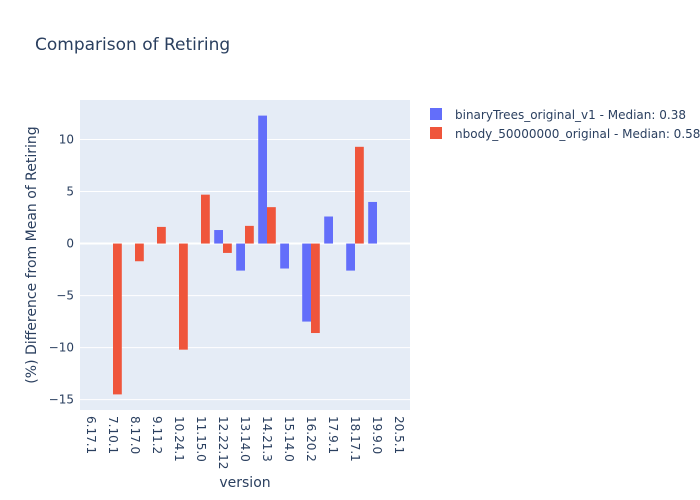 Image resolution: width=700 pixels, height=500 pixels. What do you see at coordinates (262, 179) in the screenshot?
I see `bar-series-1-14.21.3` at bounding box center [262, 179].